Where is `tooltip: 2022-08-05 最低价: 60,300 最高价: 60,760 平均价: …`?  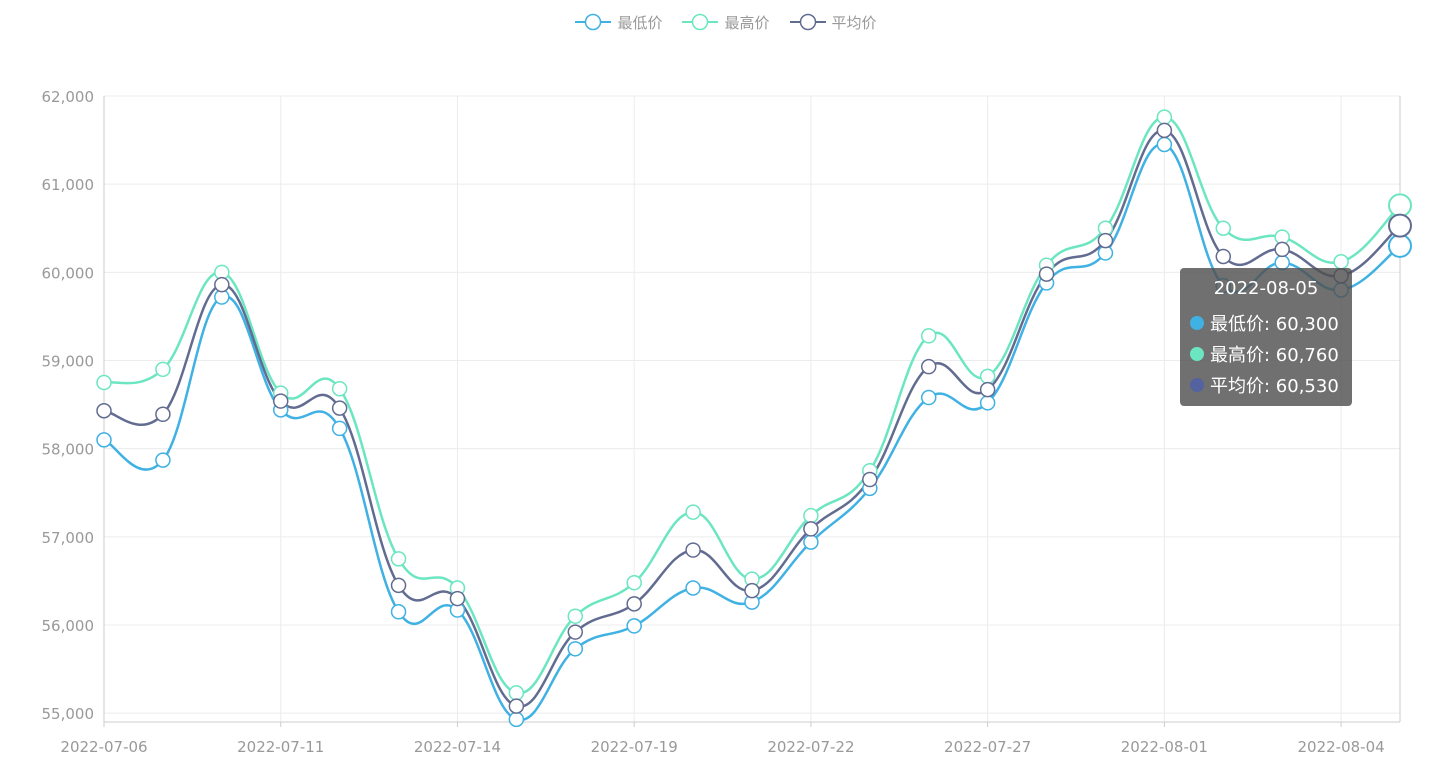
tooltip: 2022-08-05 最低价: 60,300 最高价: 60,760 平均价: … is located at coordinates (1266, 337).